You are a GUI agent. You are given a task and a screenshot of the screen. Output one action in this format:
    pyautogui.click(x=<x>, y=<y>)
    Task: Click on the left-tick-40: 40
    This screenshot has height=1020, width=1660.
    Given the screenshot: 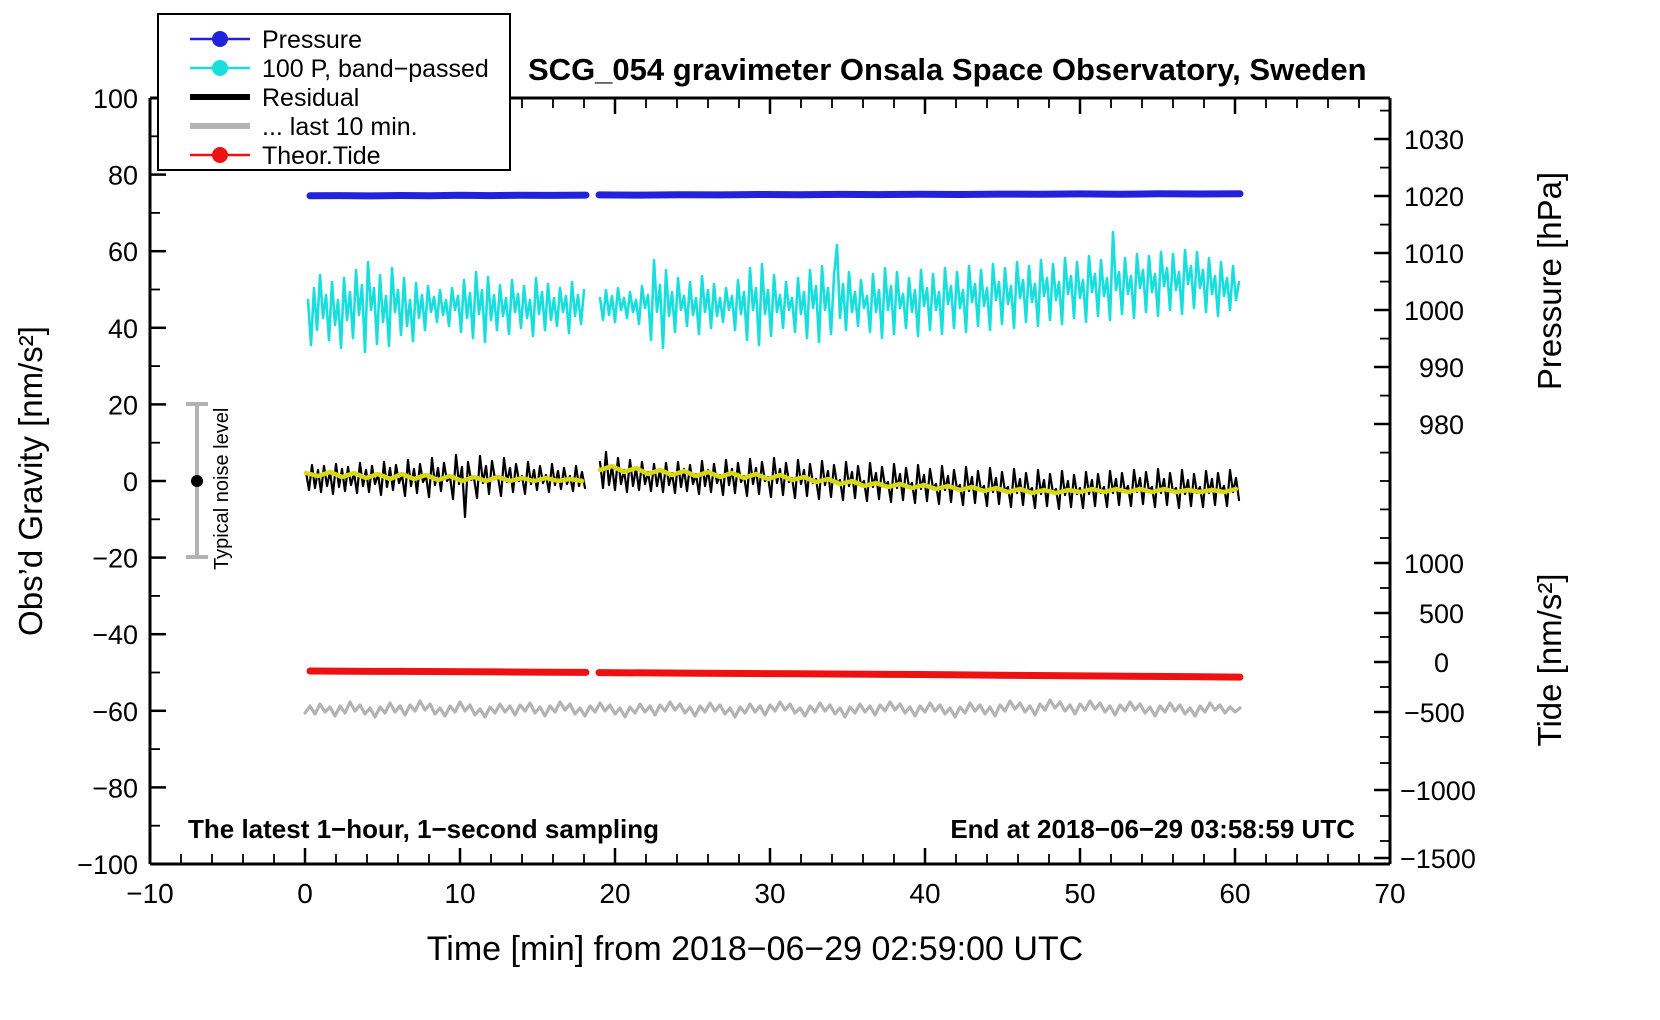 What is the action you would take?
    pyautogui.click(x=123, y=329)
    